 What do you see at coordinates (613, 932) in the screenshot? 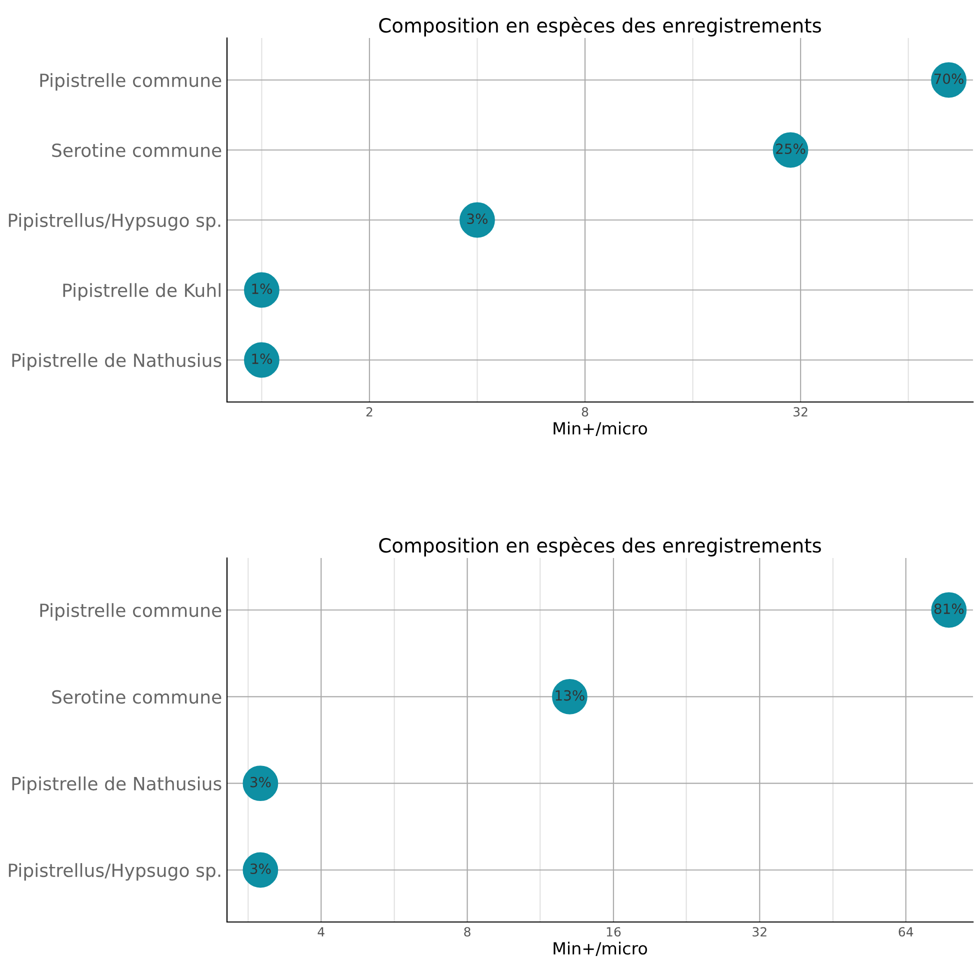
I see `x-tick-label: 16` at bounding box center [613, 932].